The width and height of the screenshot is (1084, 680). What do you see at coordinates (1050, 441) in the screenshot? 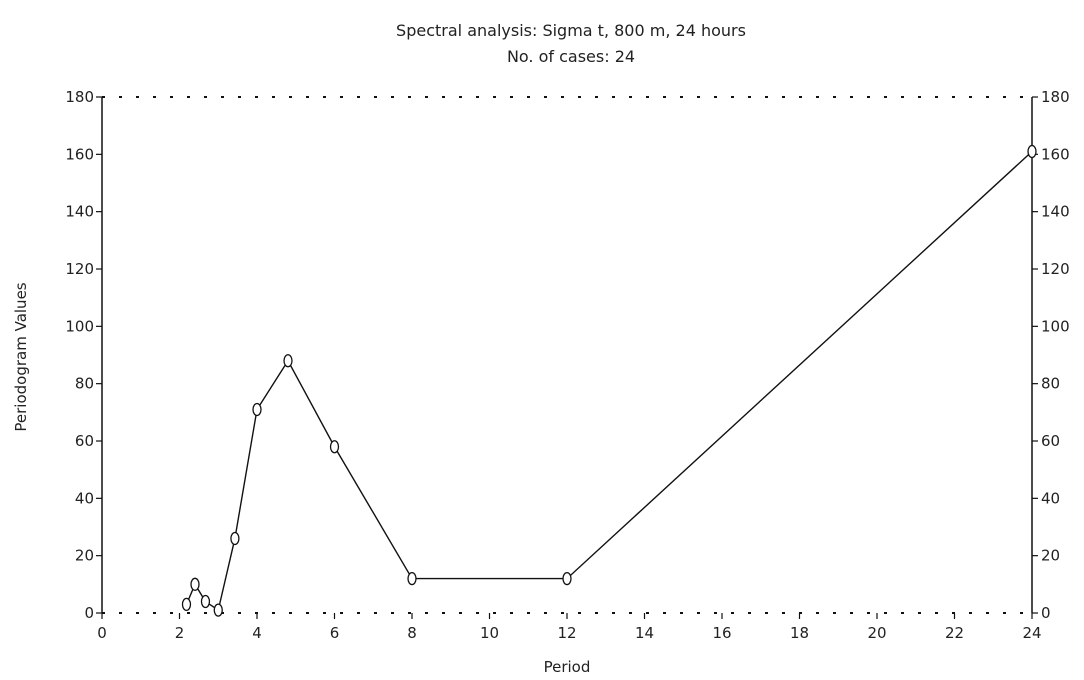
I see `y-tick-label-right: 60` at bounding box center [1050, 441].